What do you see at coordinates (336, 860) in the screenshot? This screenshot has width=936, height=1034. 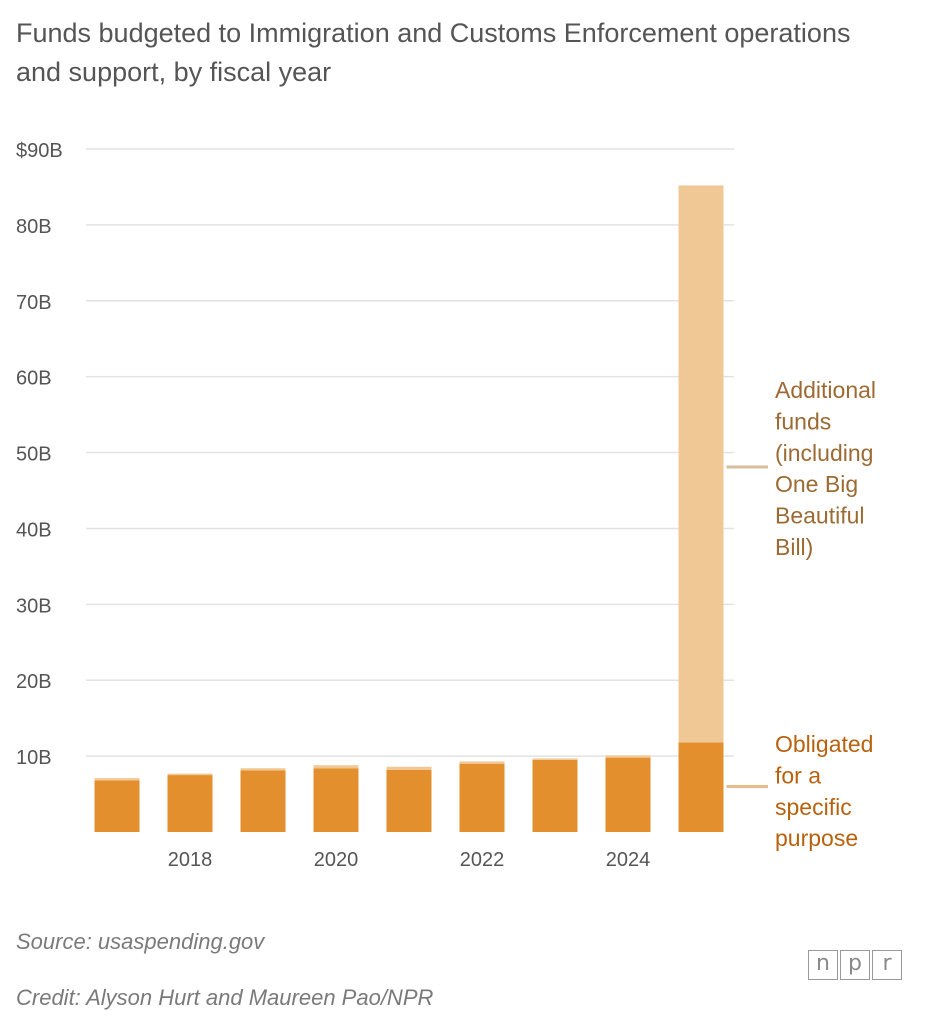 I see `x-tick-label: 2020` at bounding box center [336, 860].